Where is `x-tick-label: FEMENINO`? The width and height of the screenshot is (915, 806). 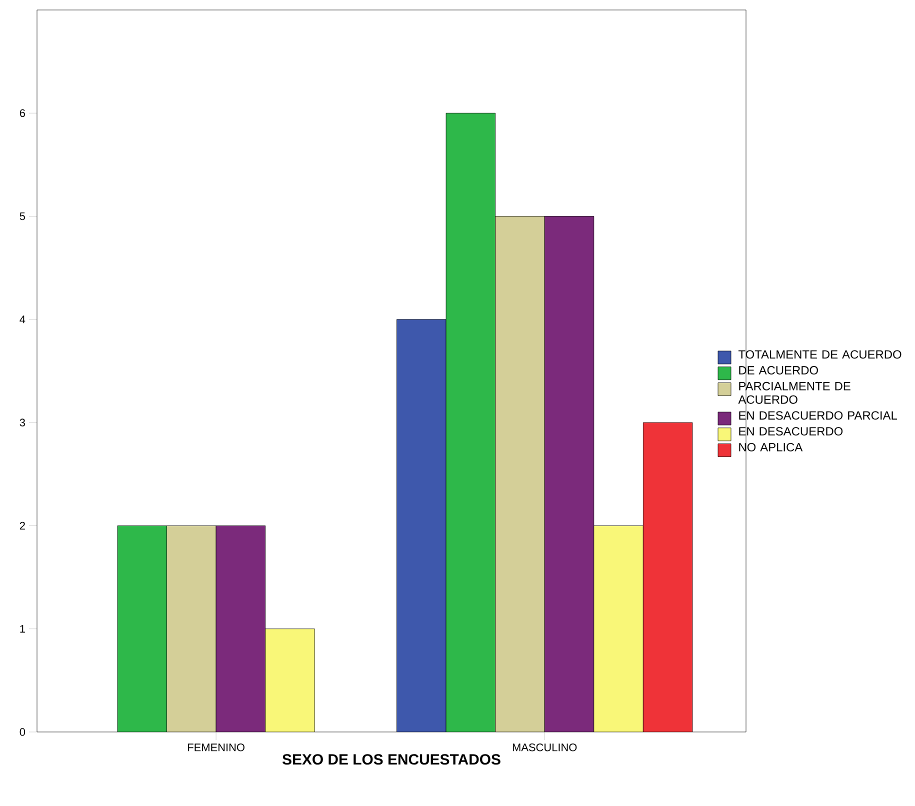 x-tick-label: FEMENINO is located at coordinates (216, 748).